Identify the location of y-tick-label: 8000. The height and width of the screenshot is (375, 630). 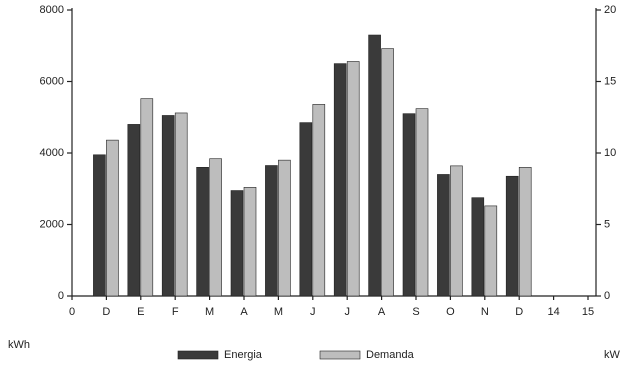
(52, 10).